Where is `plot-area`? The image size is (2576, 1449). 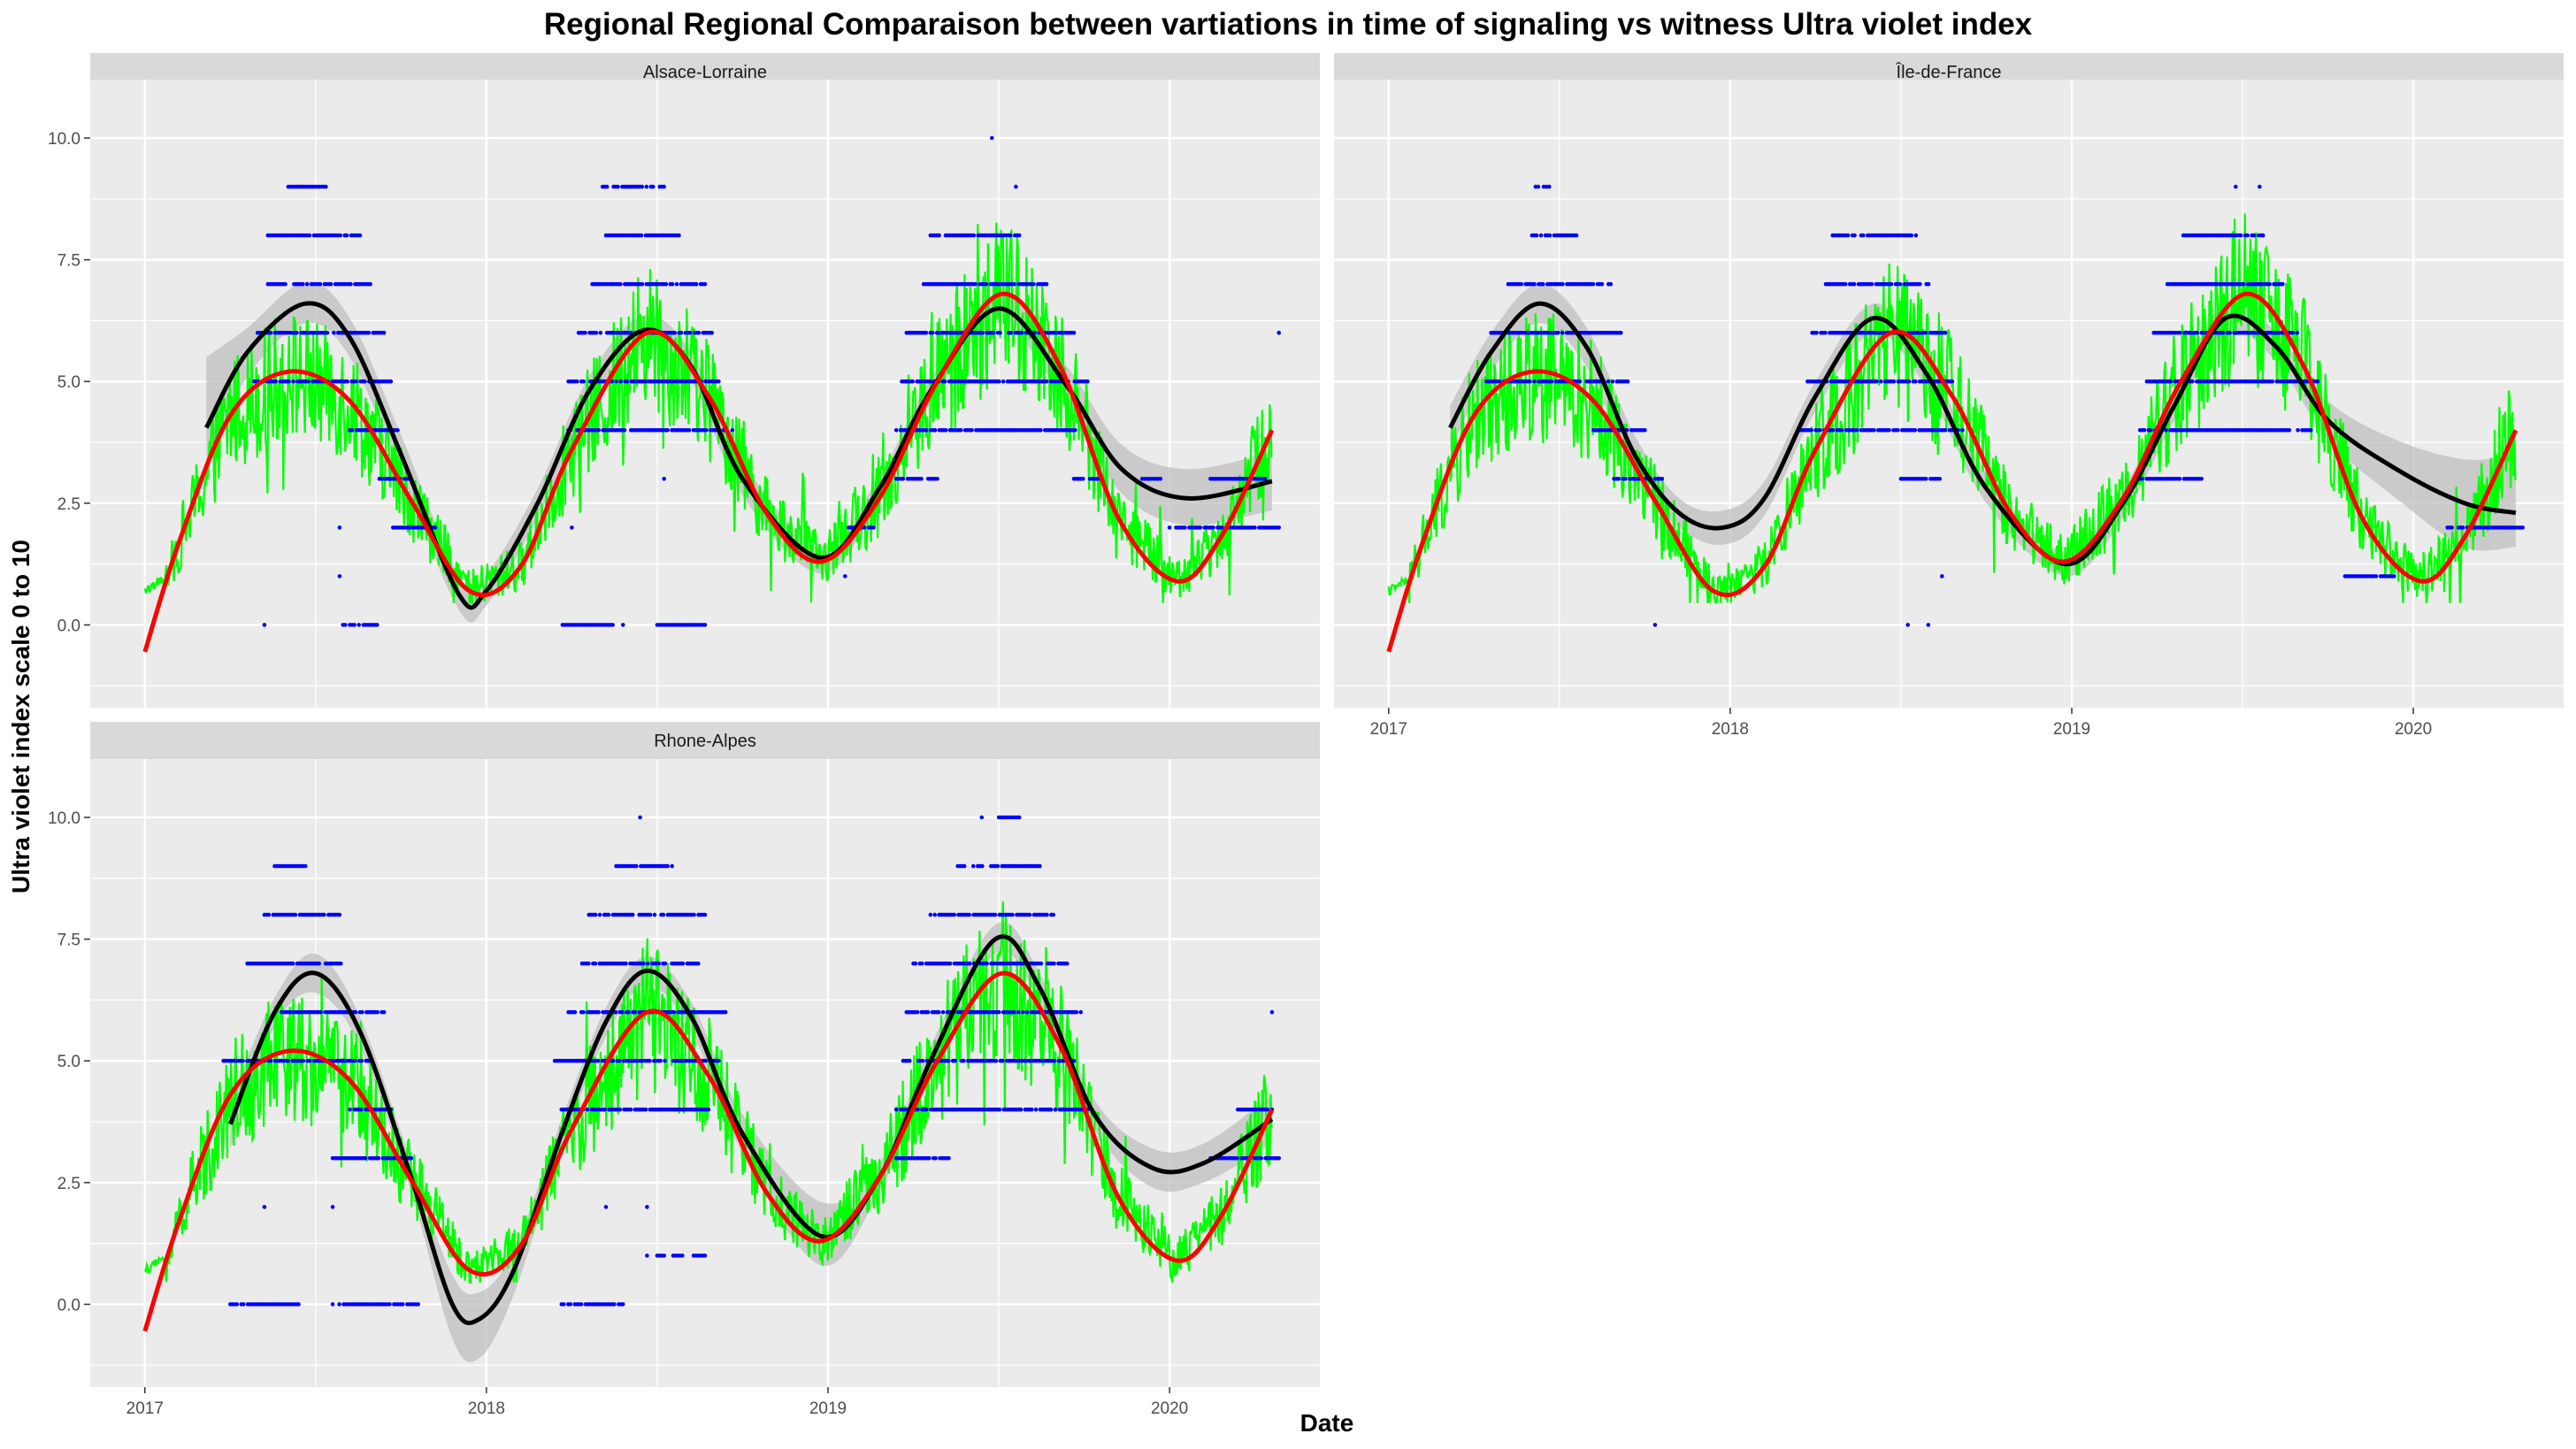 plot-area is located at coordinates (1955, 418).